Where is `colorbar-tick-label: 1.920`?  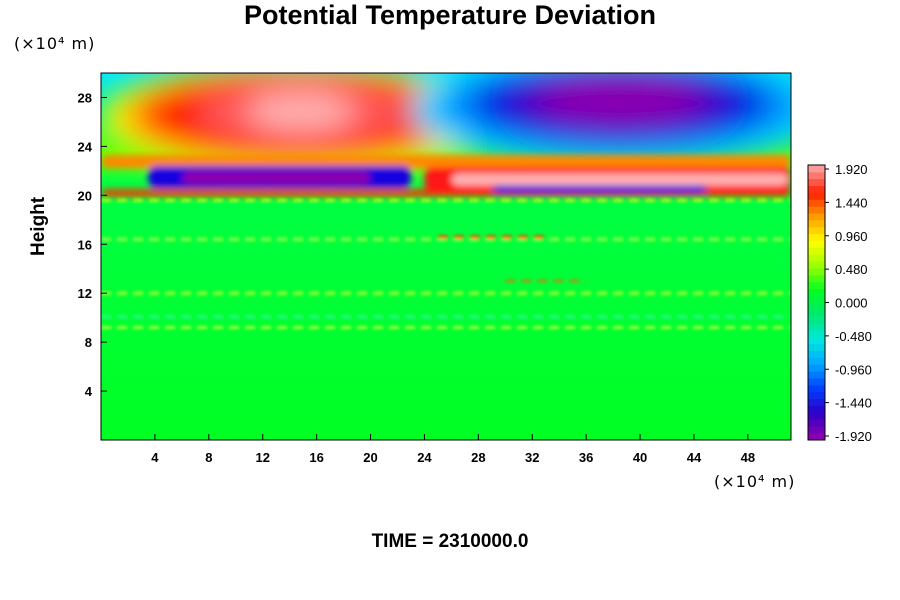 colorbar-tick-label: 1.920 is located at coordinates (851, 169).